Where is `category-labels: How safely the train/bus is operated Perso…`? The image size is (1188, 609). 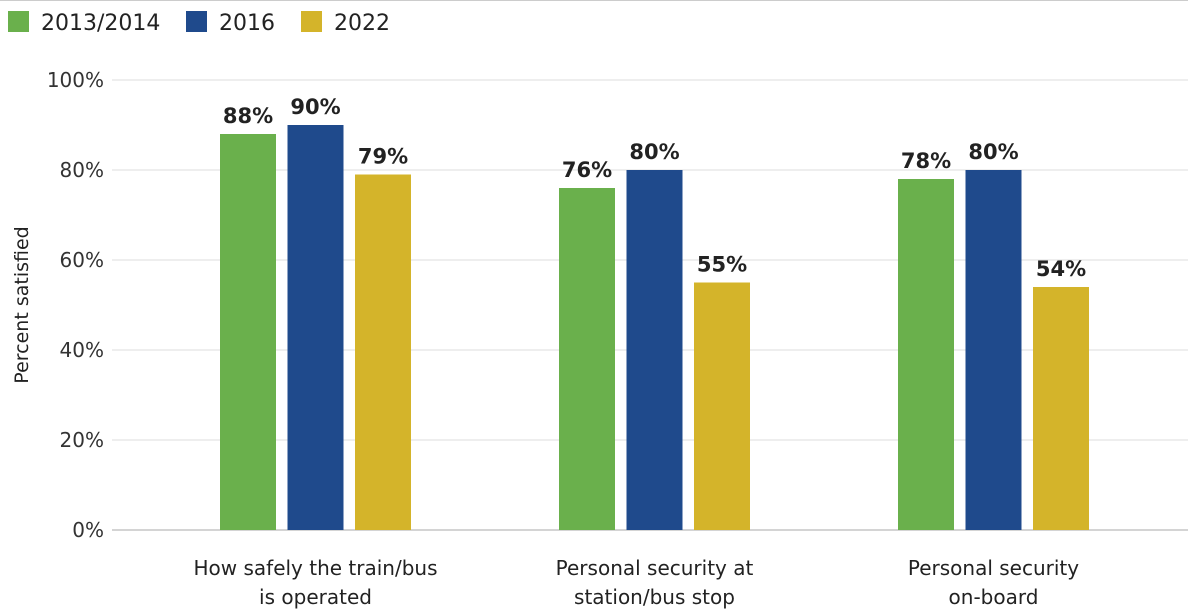 category-labels: How safely the train/bus is operated Perso… is located at coordinates (636, 582).